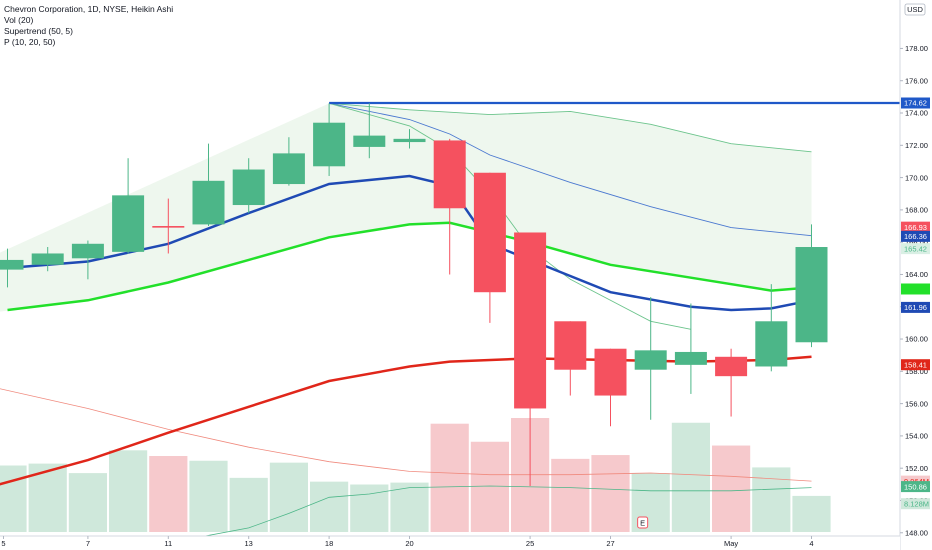  What do you see at coordinates (916, 403) in the screenshot?
I see `price-tick-label: 156.00` at bounding box center [916, 403].